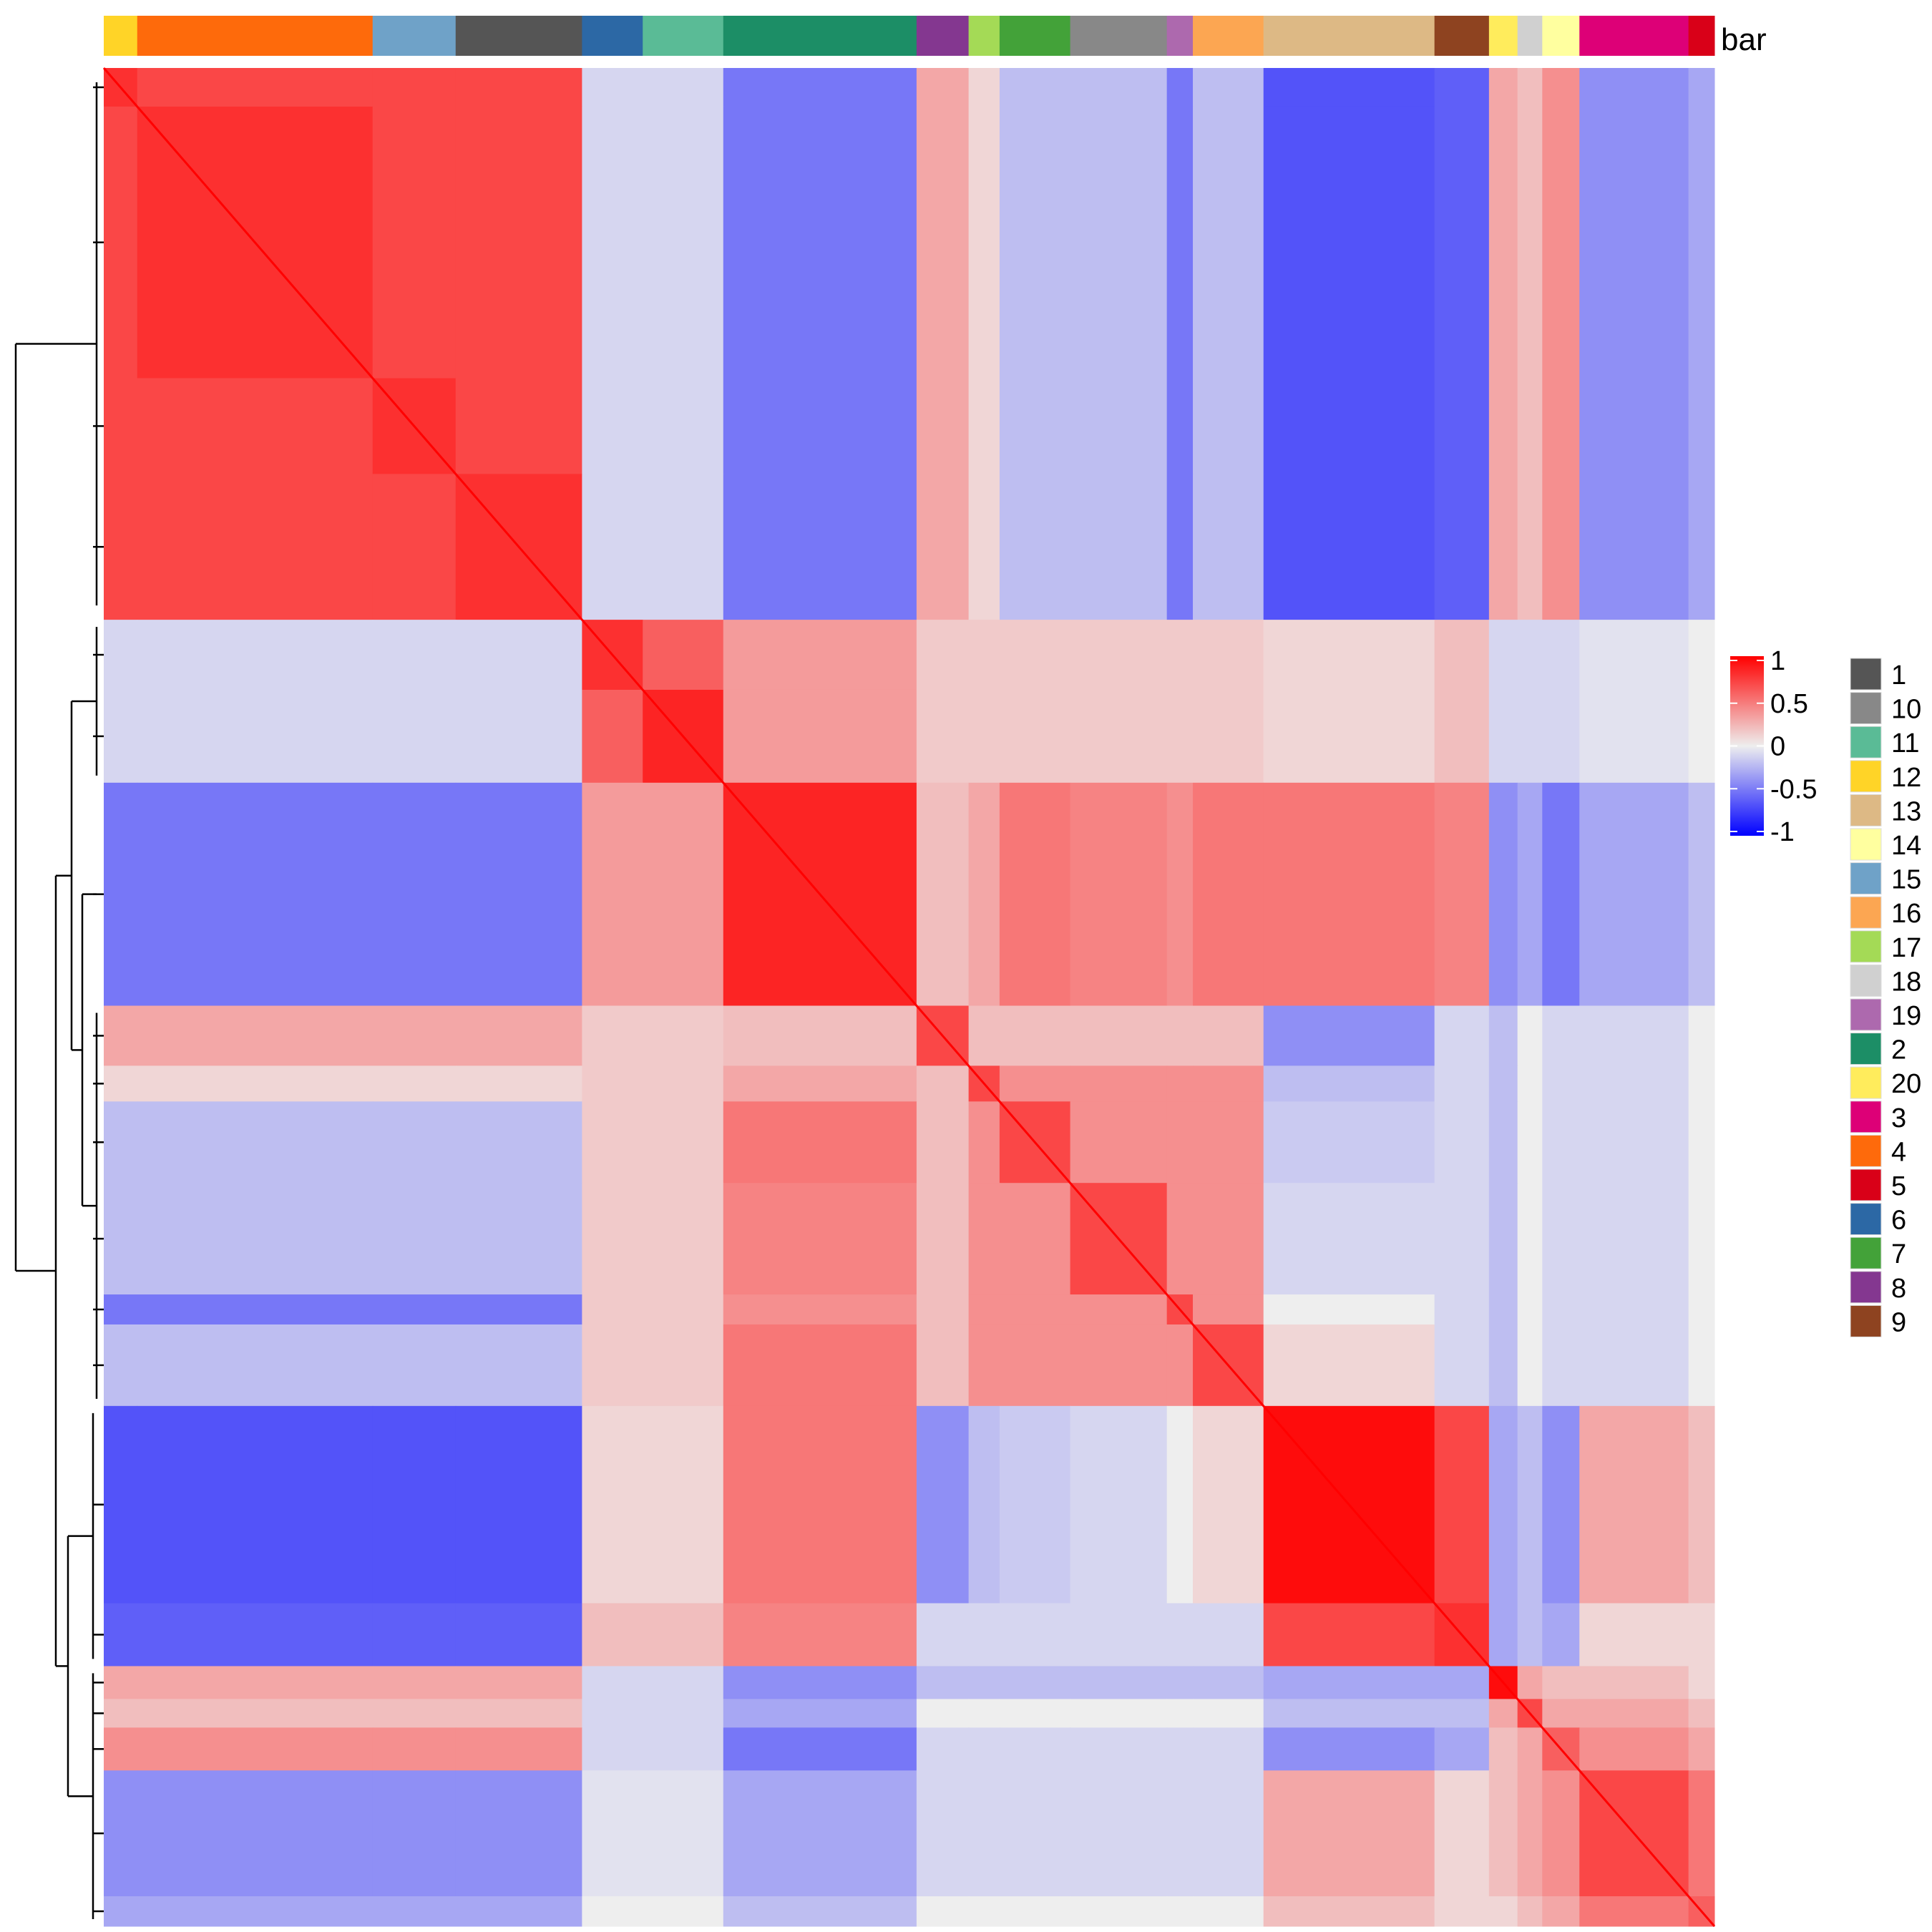 The image size is (1932, 1932). I want to click on color-scale-tick-label: 0.5, so click(1789, 704).